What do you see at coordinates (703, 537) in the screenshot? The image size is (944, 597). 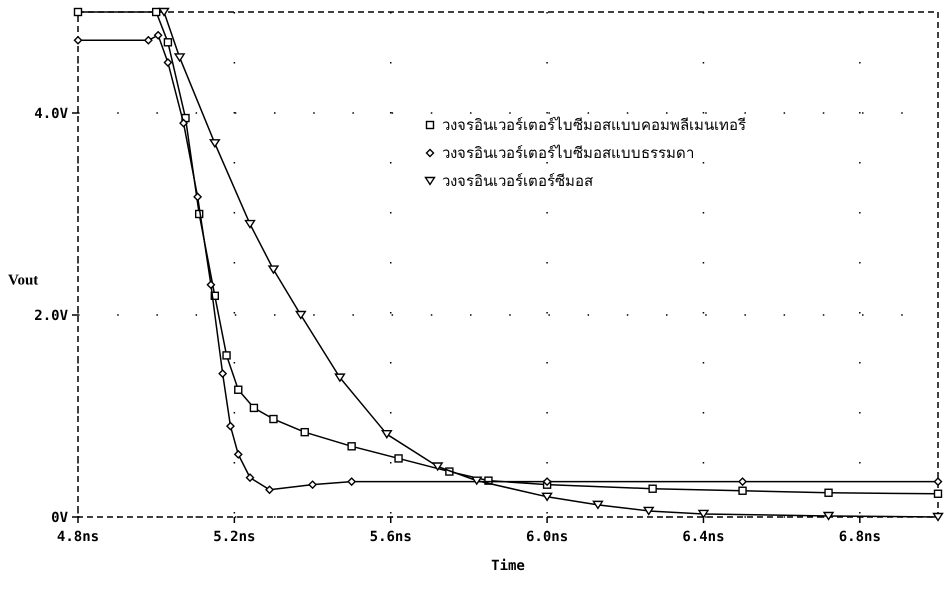 I see `x-tick-label: 6.4ns` at bounding box center [703, 537].